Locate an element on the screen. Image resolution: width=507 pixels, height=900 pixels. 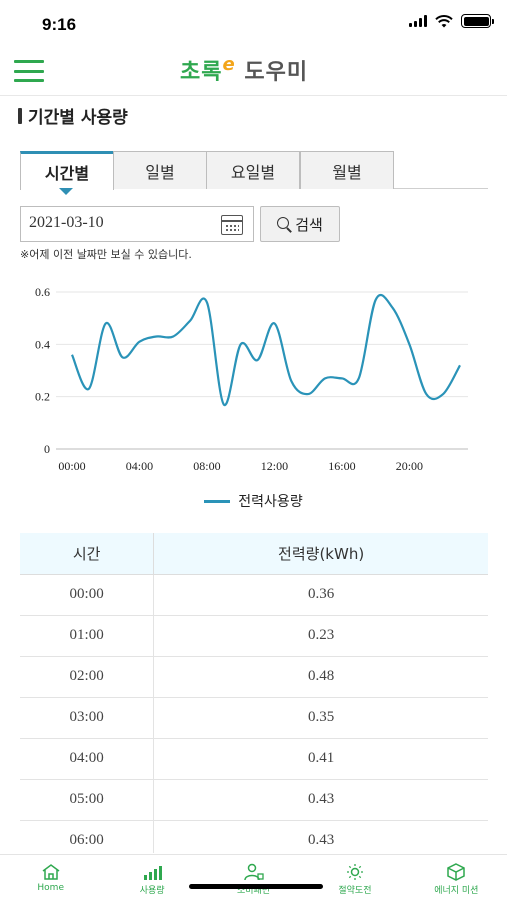
hamburger-menu-icon is located at coordinates (29, 71).